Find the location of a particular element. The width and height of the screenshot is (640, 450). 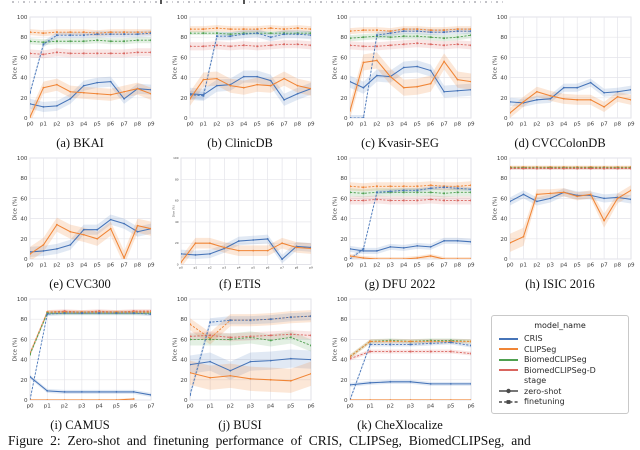

legend-label-biomedclipseg: BiomedCLIPSeg is located at coordinates (555, 359).